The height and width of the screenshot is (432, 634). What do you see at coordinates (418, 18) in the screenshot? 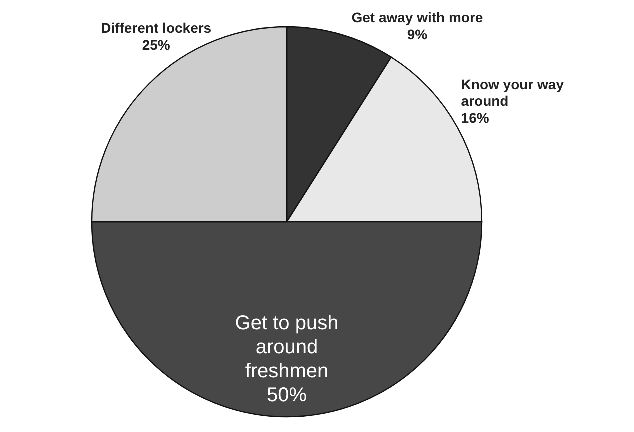
I see `slice-label: Get away with more` at bounding box center [418, 18].